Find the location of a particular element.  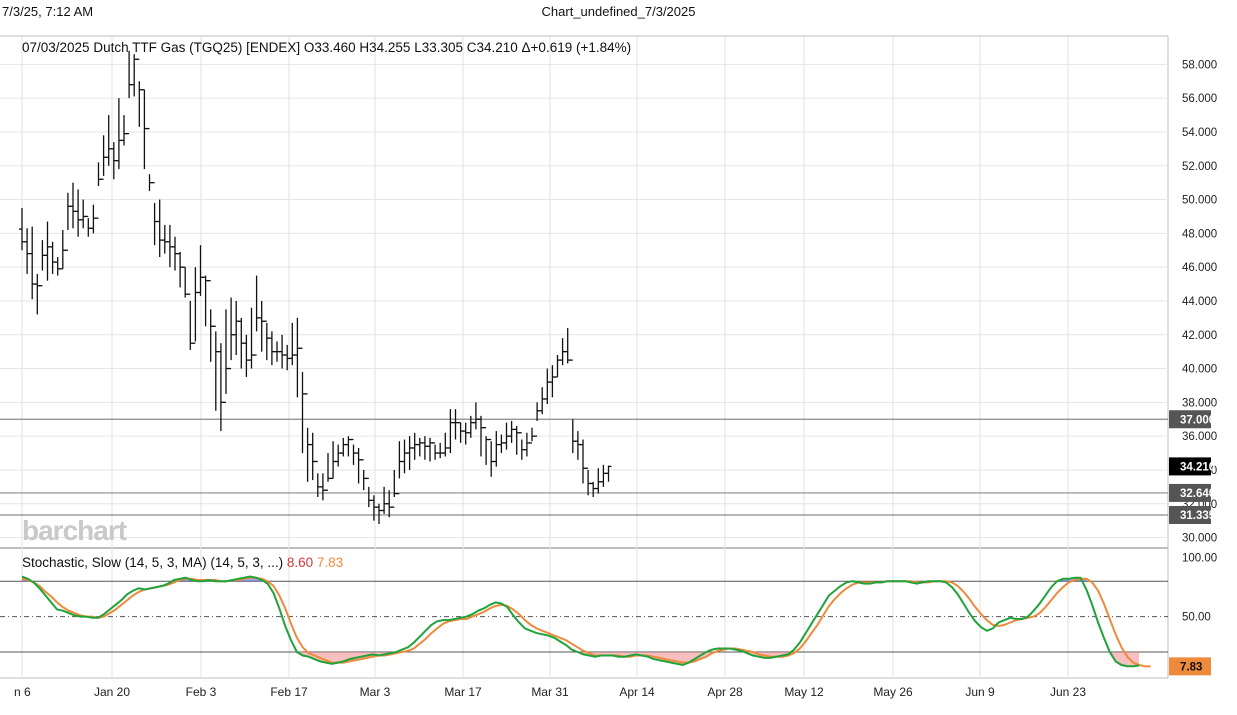

stochastic-d-badge: 7.83 is located at coordinates (1190, 666).